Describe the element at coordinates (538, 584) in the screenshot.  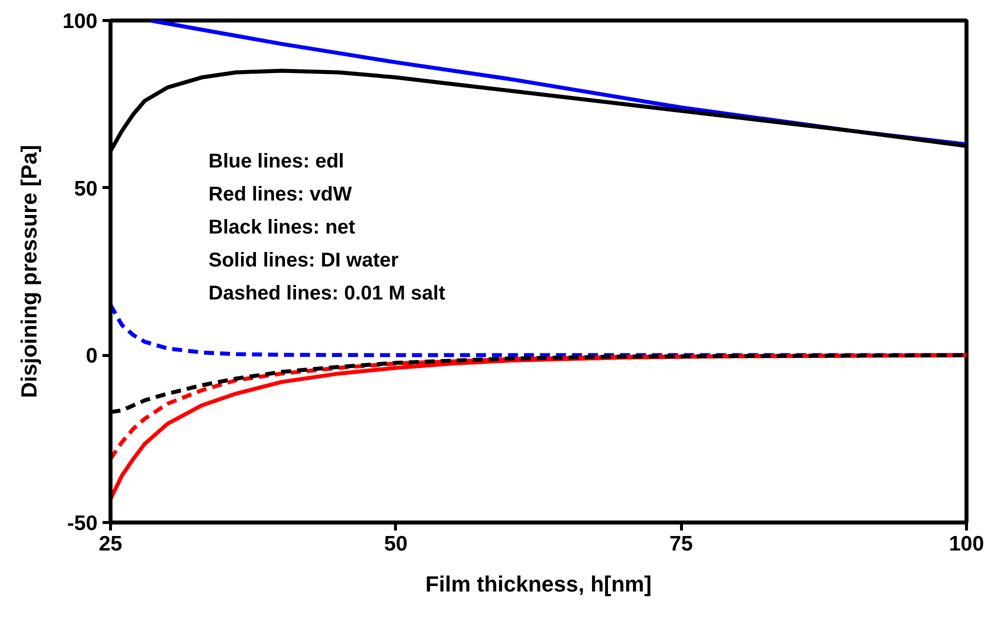
I see `x-axis-title: Film thickness, h[nm]` at that location.